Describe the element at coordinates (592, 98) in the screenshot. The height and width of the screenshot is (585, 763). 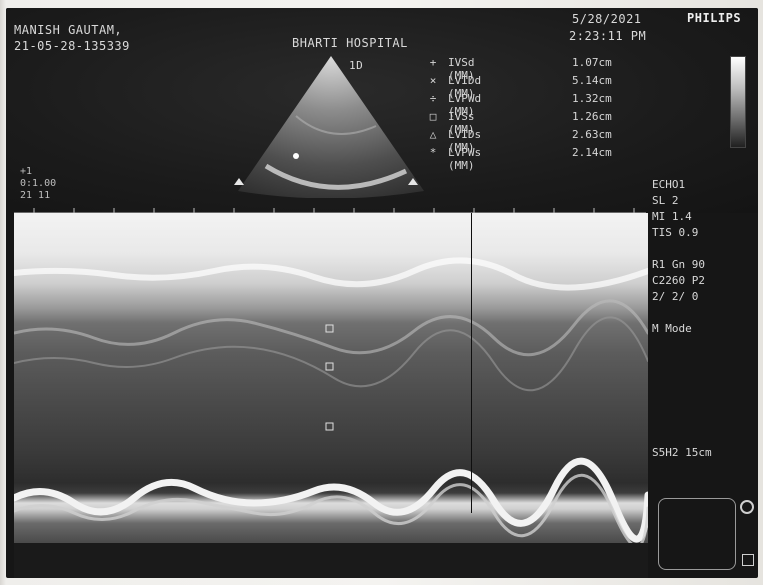
I see `measurement-value: 1.32cm` at that location.